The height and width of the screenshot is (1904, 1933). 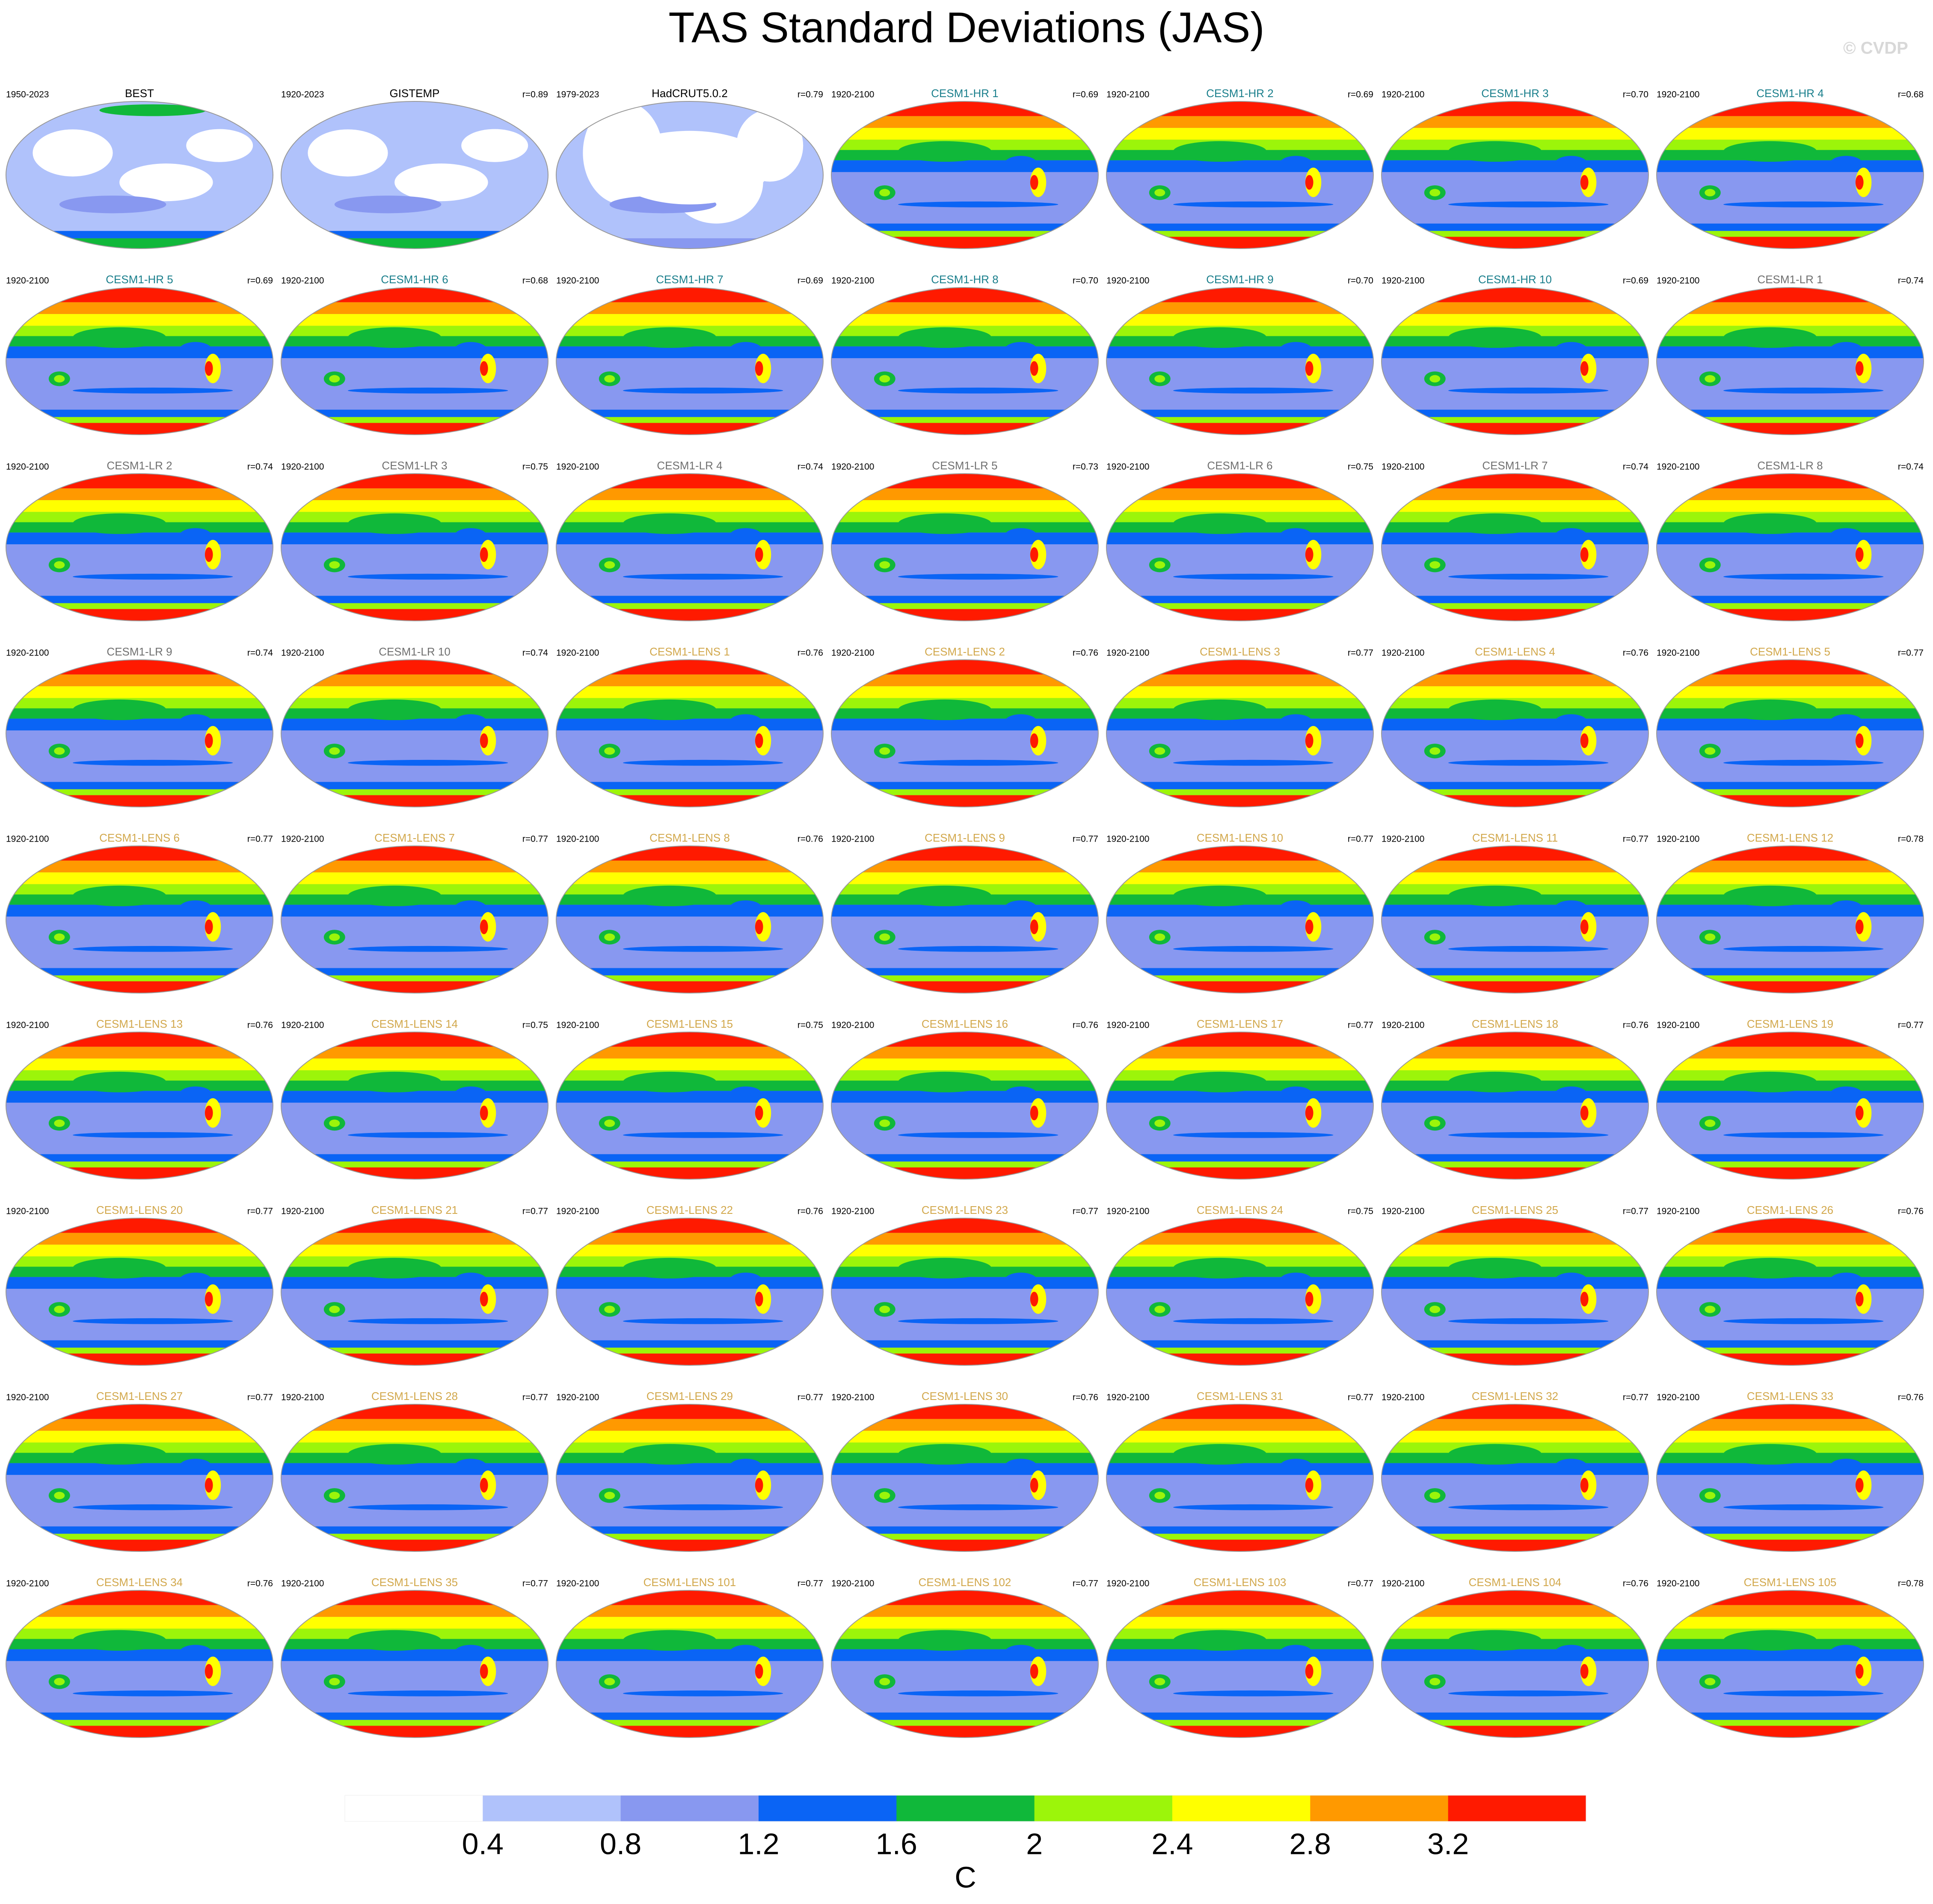 I want to click on map-panel: 1920-2100 CESM1-HR 8 r=0.70, so click(x=965, y=354).